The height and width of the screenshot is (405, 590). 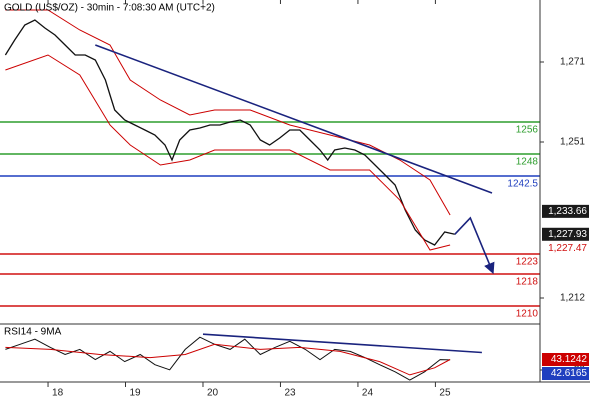 I want to click on x-tick-label: 18, so click(x=58, y=393).